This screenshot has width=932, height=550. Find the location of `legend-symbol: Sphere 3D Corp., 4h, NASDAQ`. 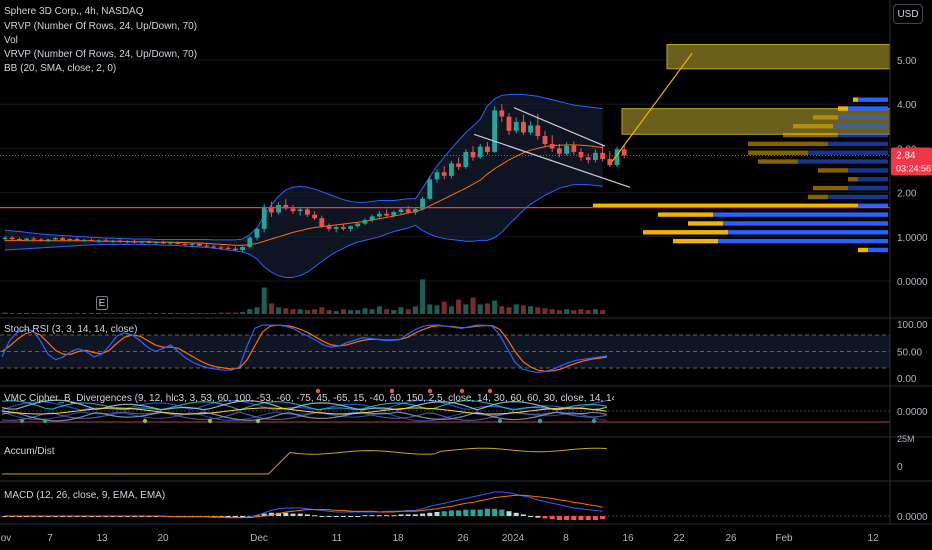

legend-symbol: Sphere 3D Corp., 4h, NASDAQ is located at coordinates (74, 11).